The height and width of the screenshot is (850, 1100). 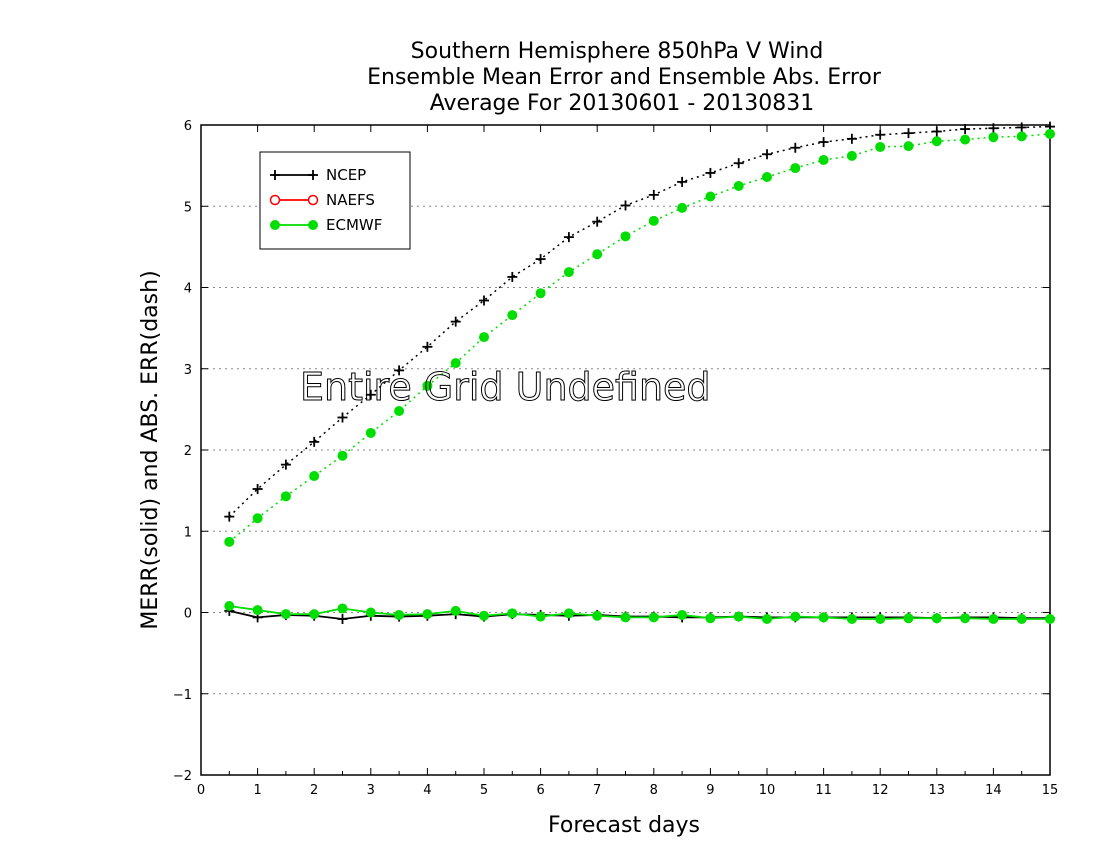 I want to click on chart-title-line-3: Average For 20130601 - 20130831, so click(x=622, y=103).